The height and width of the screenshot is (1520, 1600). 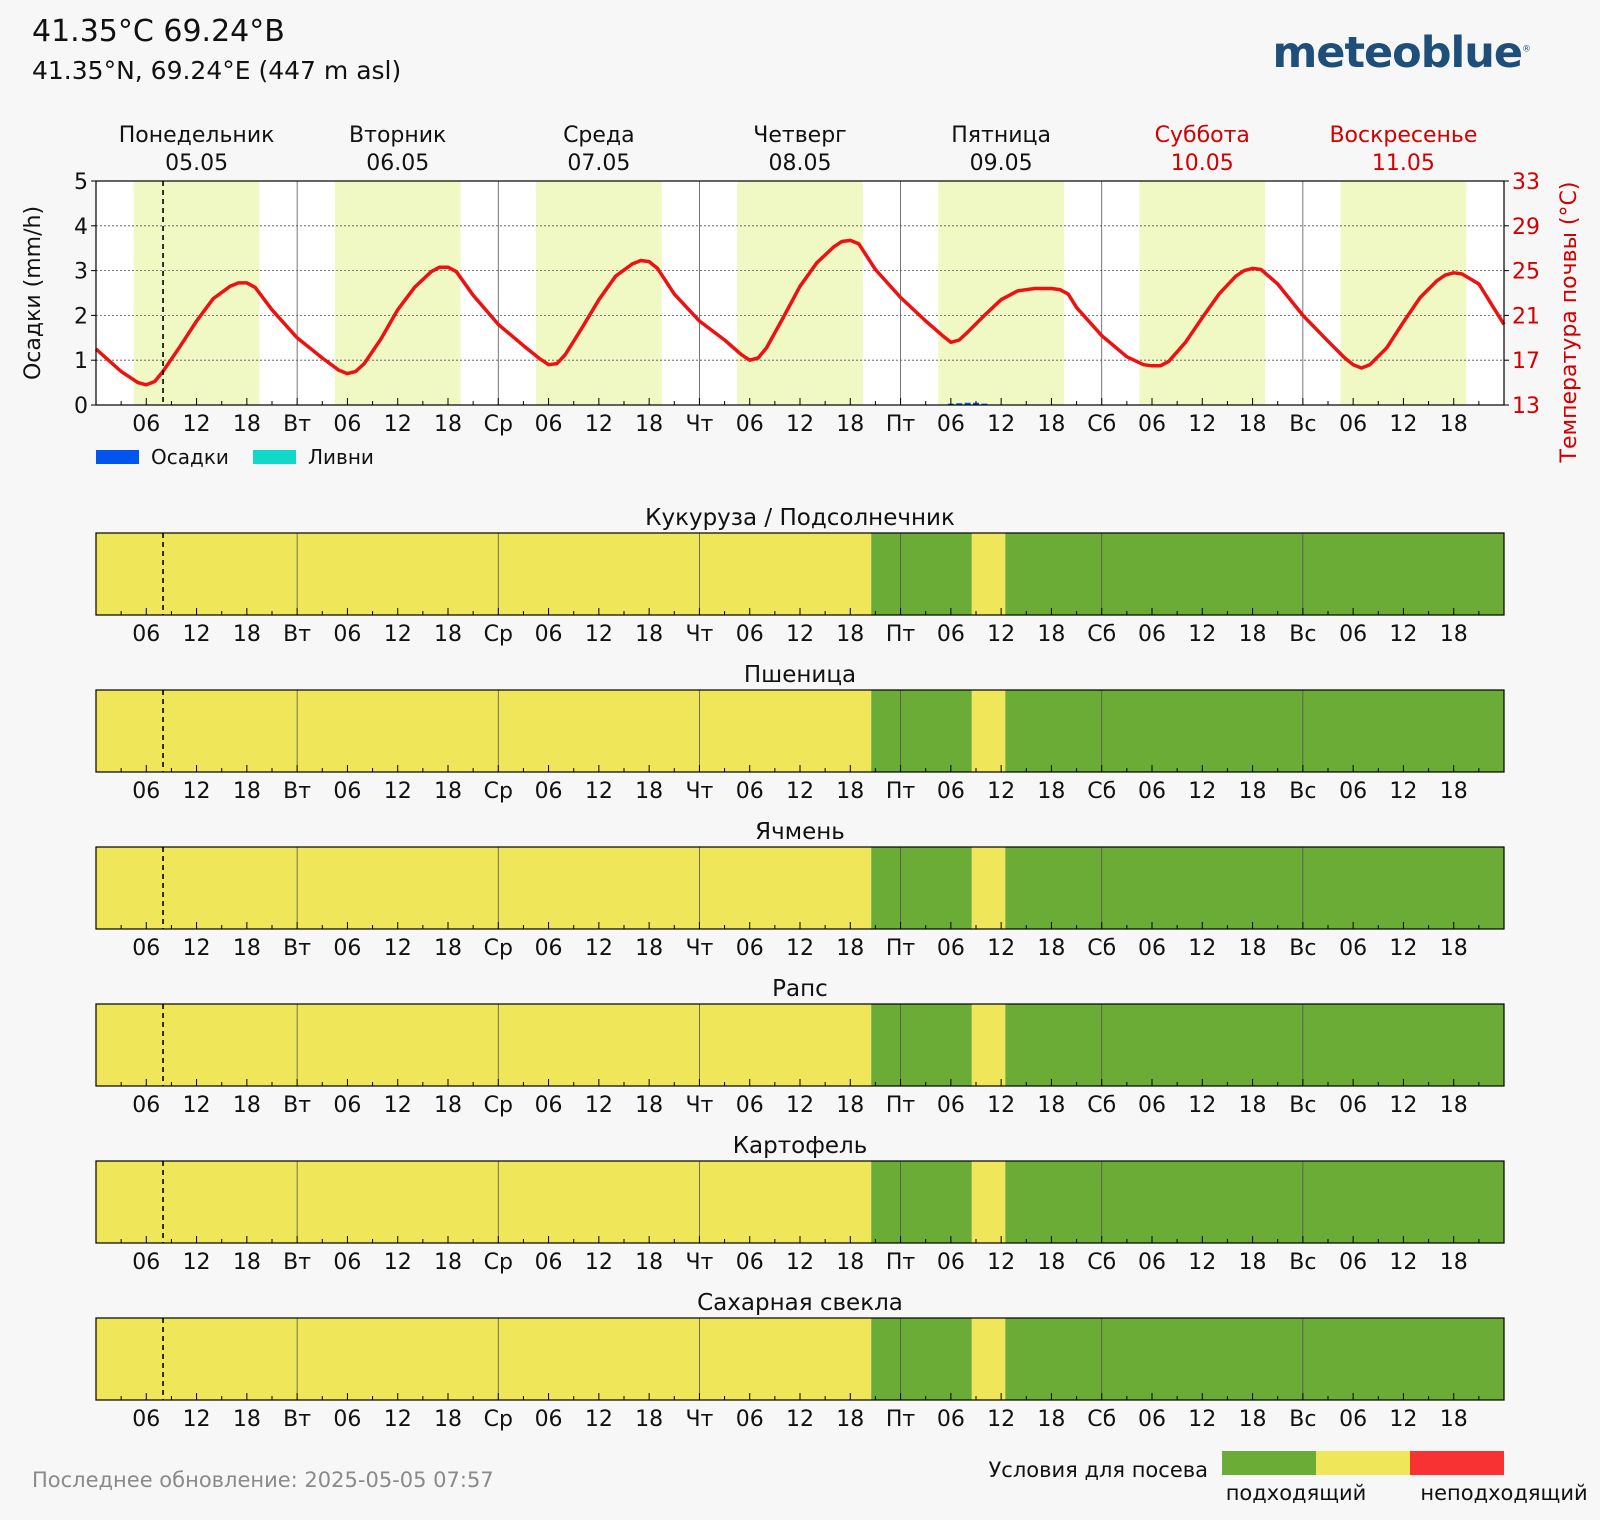 What do you see at coordinates (196, 163) in the screenshot?
I see `day-date: 05.05` at bounding box center [196, 163].